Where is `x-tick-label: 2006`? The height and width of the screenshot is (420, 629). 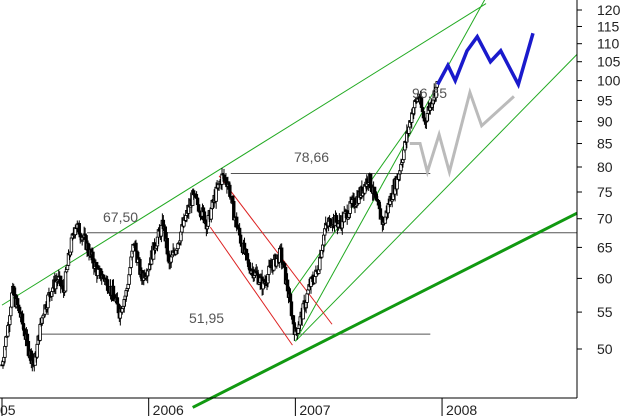
x-tick-label: 2006 is located at coordinates (168, 410).